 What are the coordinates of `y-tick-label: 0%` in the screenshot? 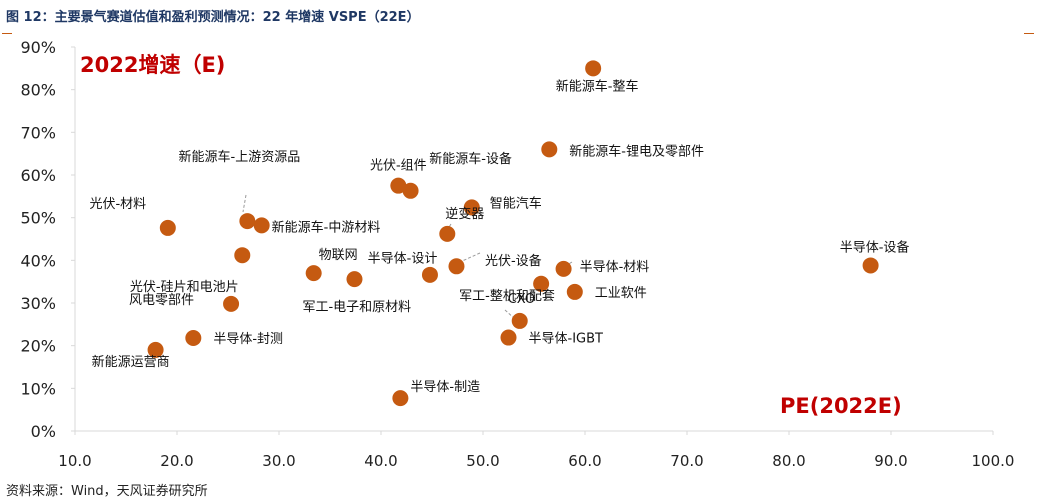 It's located at (43, 431).